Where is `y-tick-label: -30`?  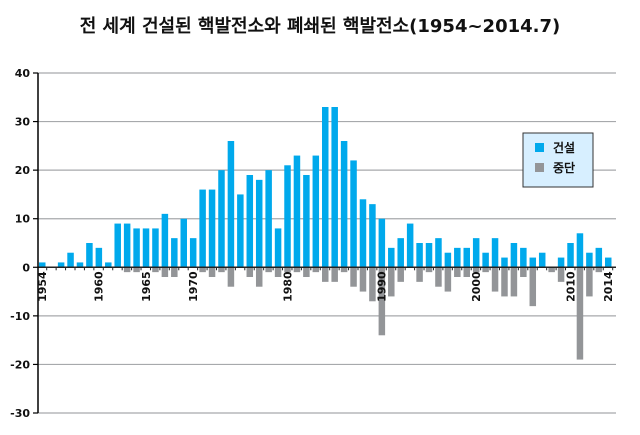
y-tick-label: -30 is located at coordinates (20, 413).